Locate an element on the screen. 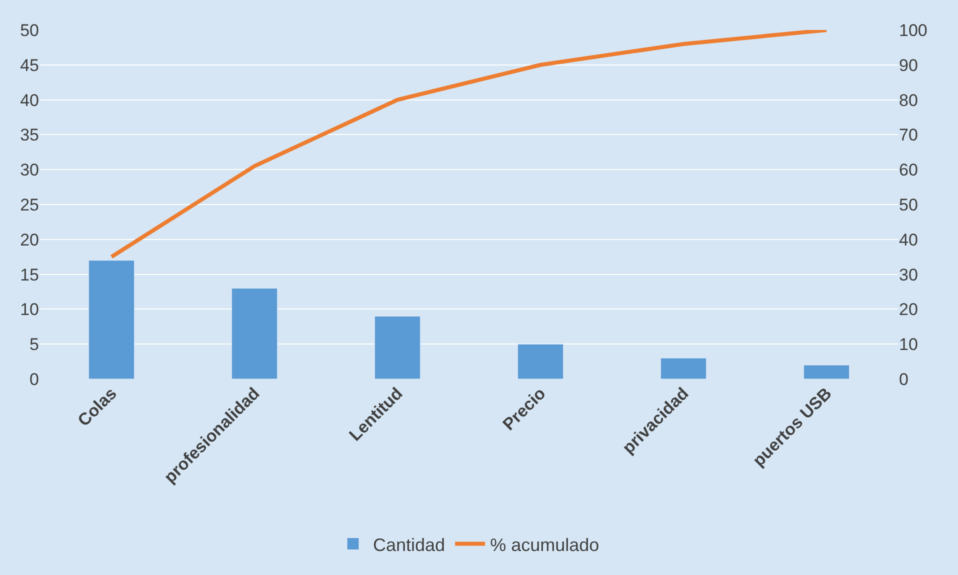 This screenshot has height=575, width=958. legend-label: Cantidad is located at coordinates (409, 544).